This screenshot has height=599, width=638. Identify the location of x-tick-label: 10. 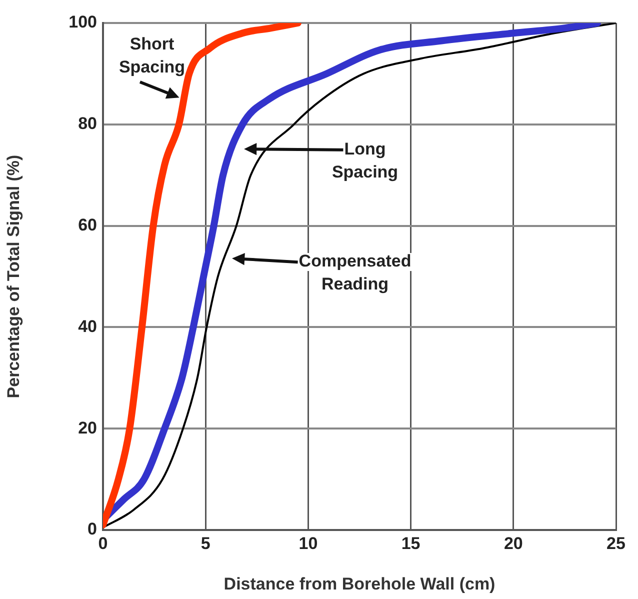
(308, 543).